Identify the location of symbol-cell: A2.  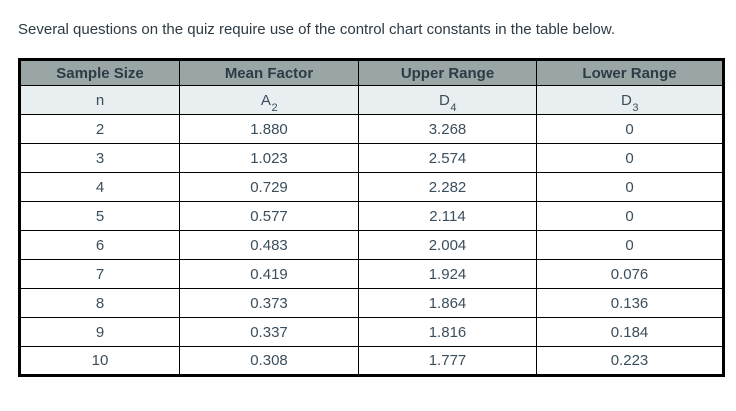
(269, 100).